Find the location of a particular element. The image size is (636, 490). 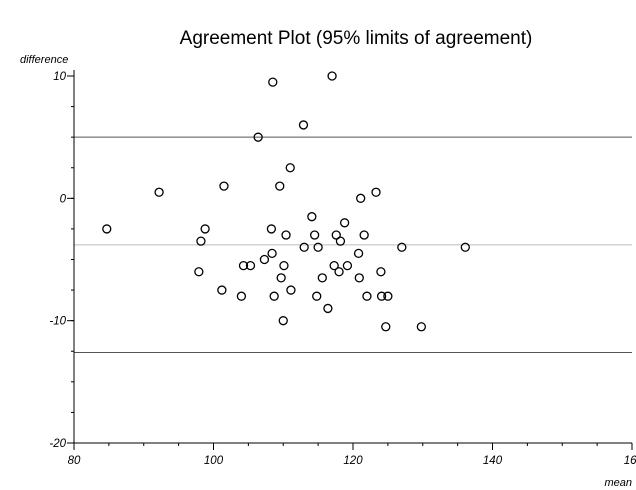

y-tick-label: -20 is located at coordinates (57, 444).